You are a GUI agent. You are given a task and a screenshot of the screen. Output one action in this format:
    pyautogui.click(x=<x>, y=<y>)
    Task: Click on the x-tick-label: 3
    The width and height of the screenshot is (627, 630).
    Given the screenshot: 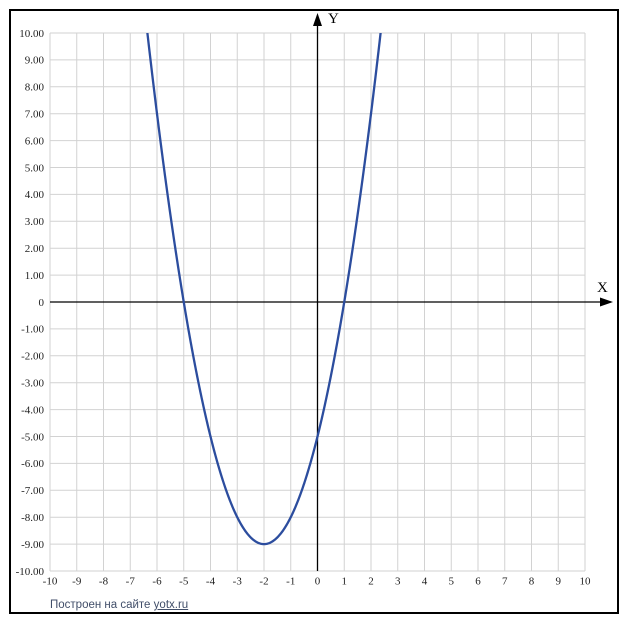 What is the action you would take?
    pyautogui.click(x=398, y=582)
    